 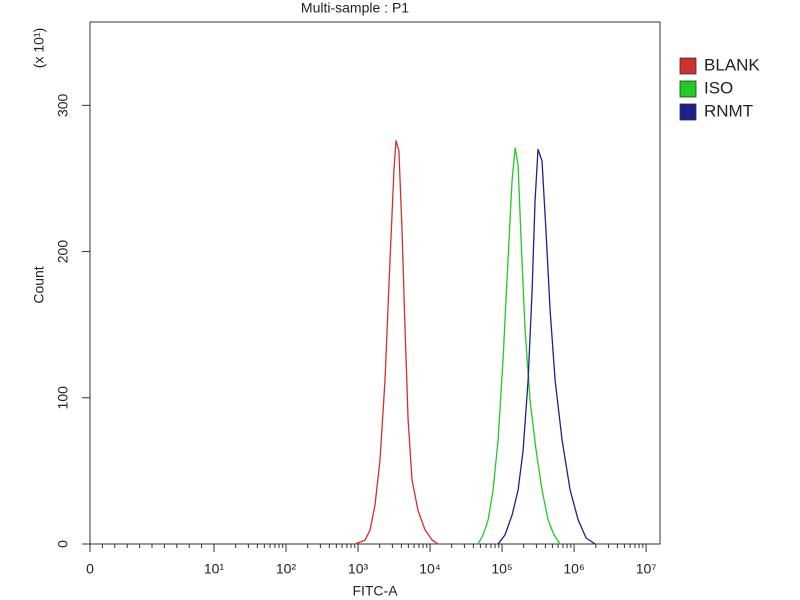 What do you see at coordinates (214, 569) in the screenshot?
I see `x-tick-label: 10¹` at bounding box center [214, 569].